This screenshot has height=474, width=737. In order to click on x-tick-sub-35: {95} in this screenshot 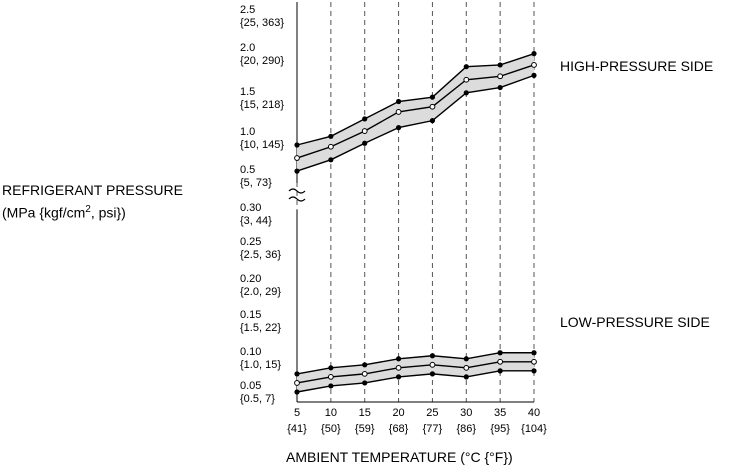, I will do `click(500, 429)`.